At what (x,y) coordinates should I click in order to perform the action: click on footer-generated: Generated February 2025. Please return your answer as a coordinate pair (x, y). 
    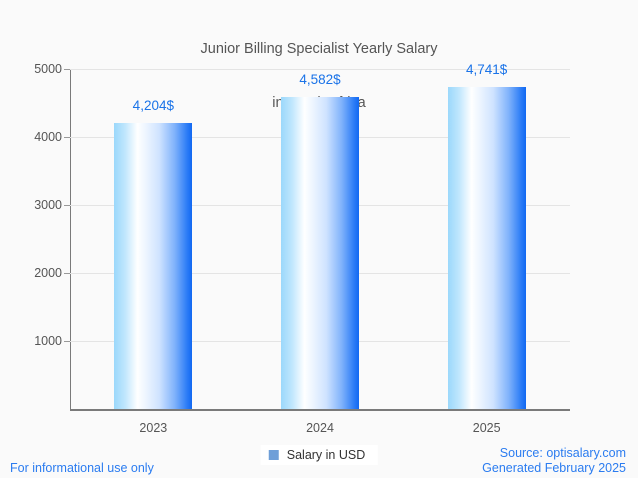
    Looking at the image, I should click on (554, 468).